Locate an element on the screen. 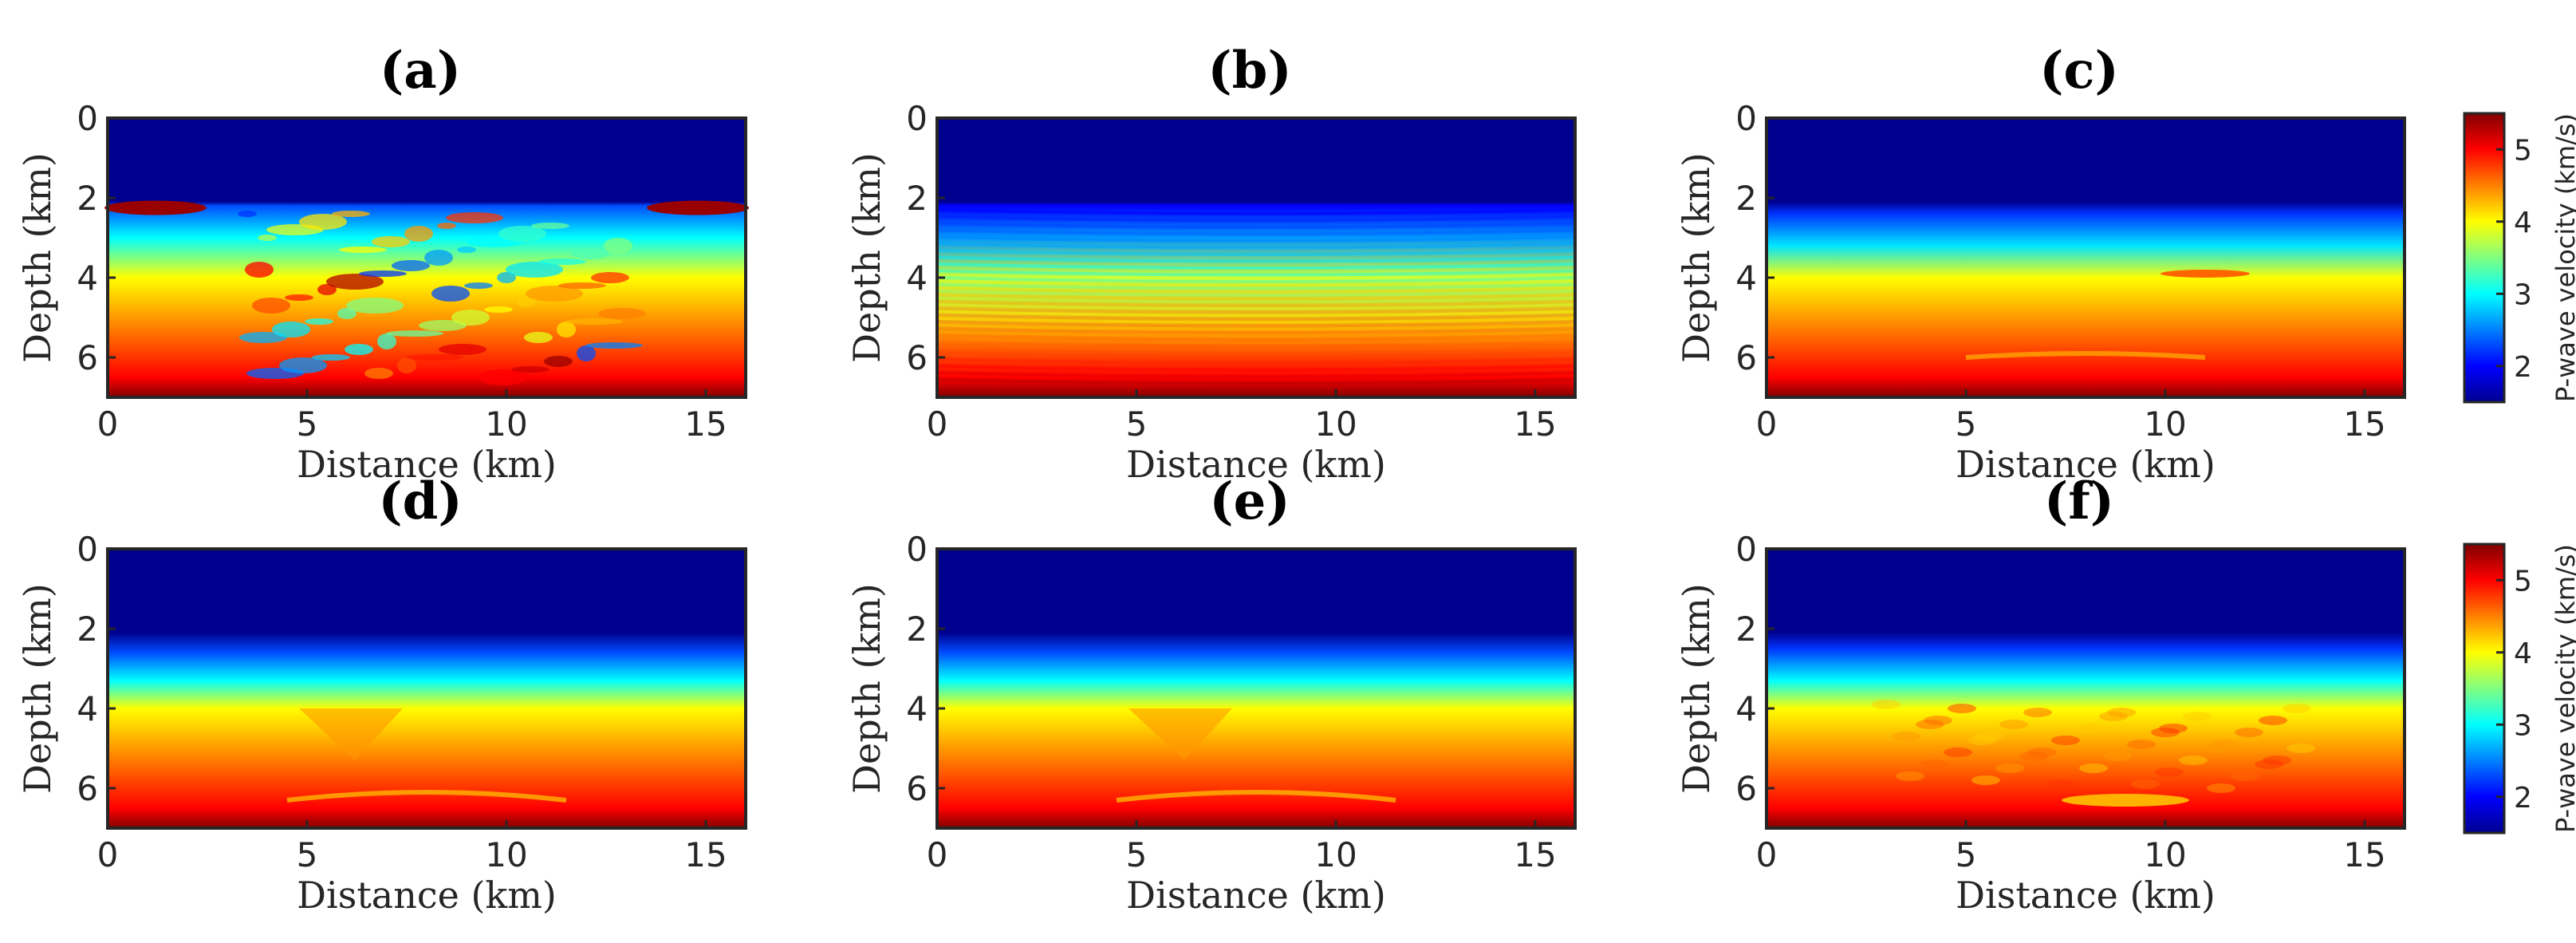 This screenshot has height=943, width=2576. panel-e: 0 5 10 15 0 2 4 6 Distance (km) Depth (km) (e) is located at coordinates (1211, 695).